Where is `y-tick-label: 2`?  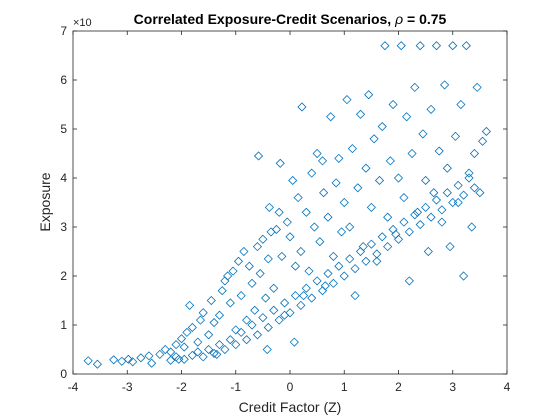
y-tick-label: 2 is located at coordinates (63, 276).